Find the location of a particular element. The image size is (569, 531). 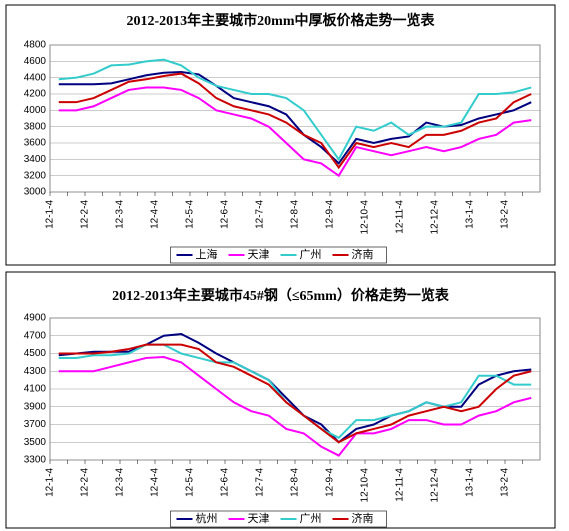

y-tick-label: 4600 is located at coordinates (35, 61).